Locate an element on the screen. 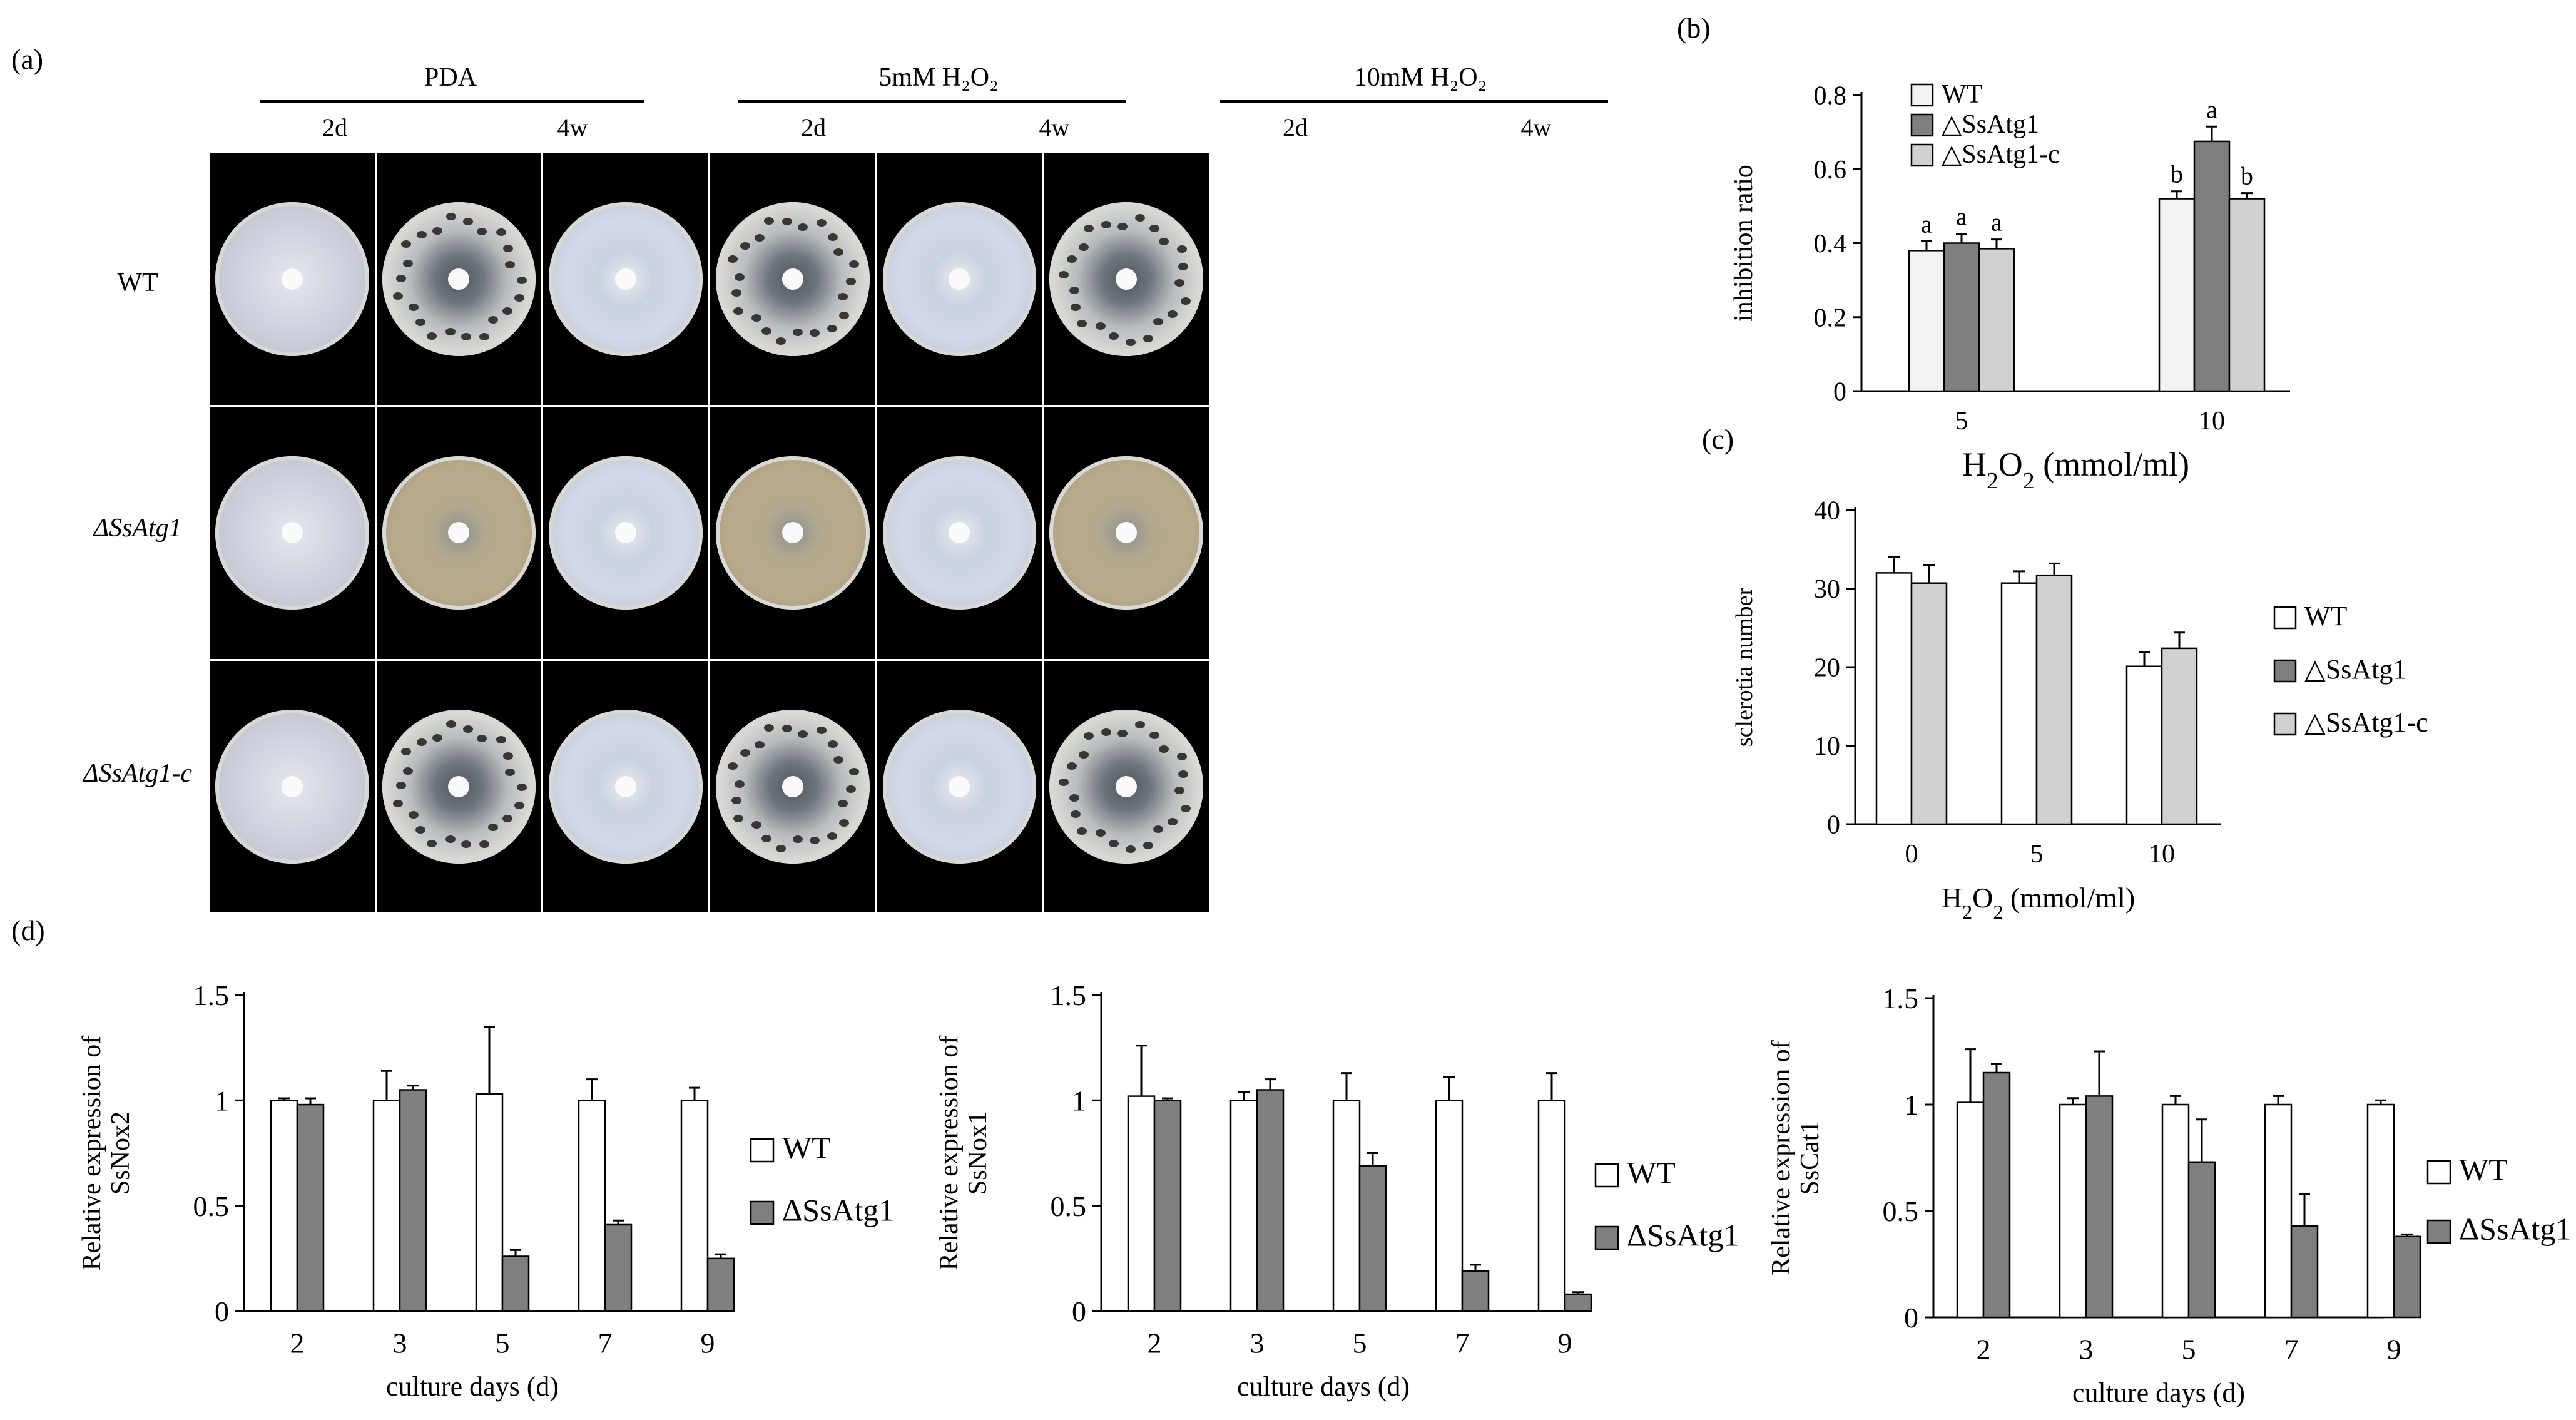 This screenshot has width=2576, height=1420. y-tick-label: 10 is located at coordinates (1827, 746).